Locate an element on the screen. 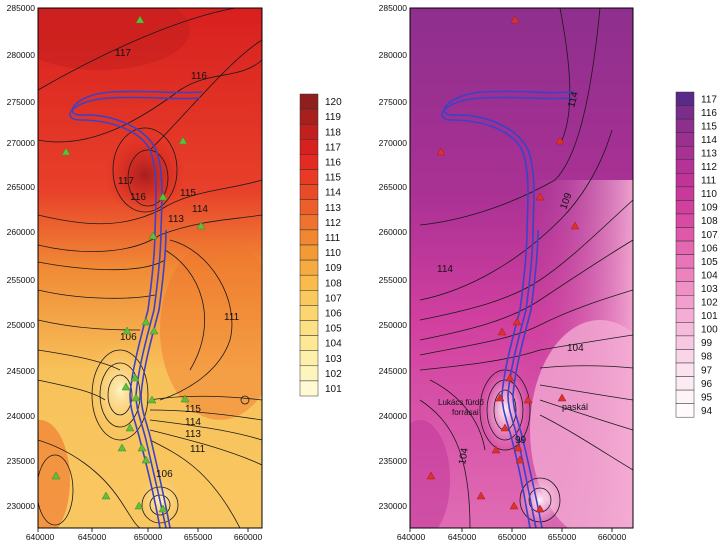 Image resolution: width=721 pixels, height=548 pixels. right-annotations: Lukács fürdő forrásai paskál is located at coordinates (513, 407).